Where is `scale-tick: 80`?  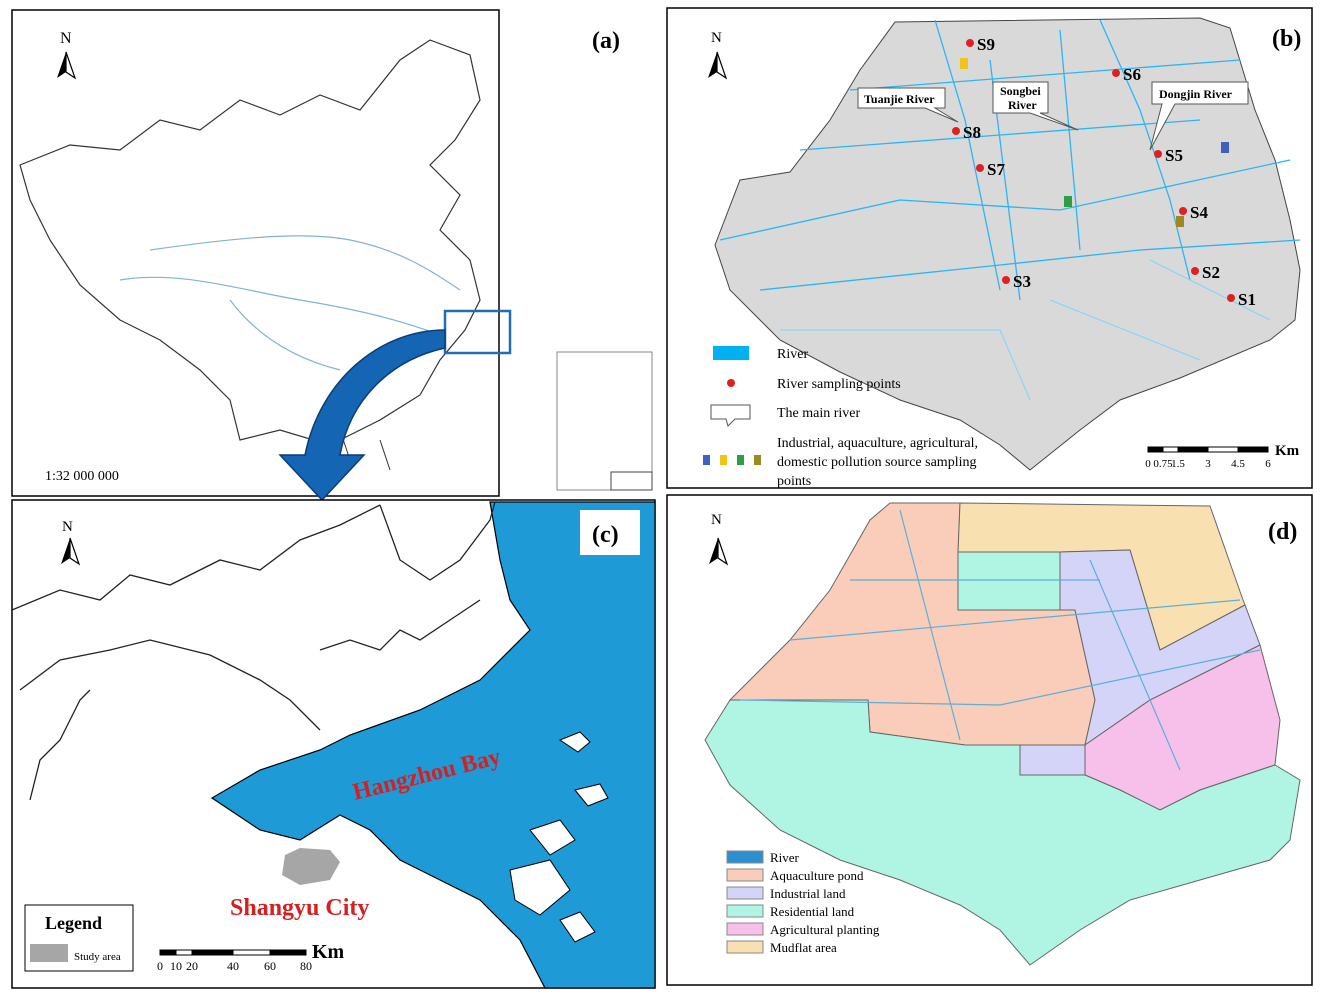
scale-tick: 80 is located at coordinates (306, 966).